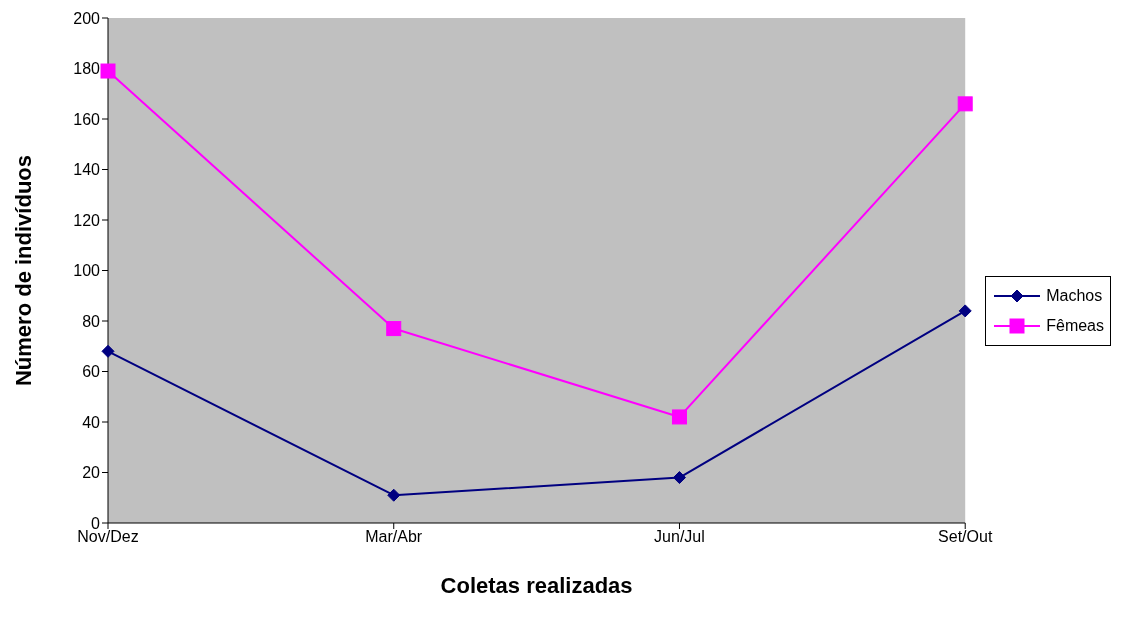 The width and height of the screenshot is (1129, 621). What do you see at coordinates (91, 422) in the screenshot?
I see `y-tick-label: 40` at bounding box center [91, 422].